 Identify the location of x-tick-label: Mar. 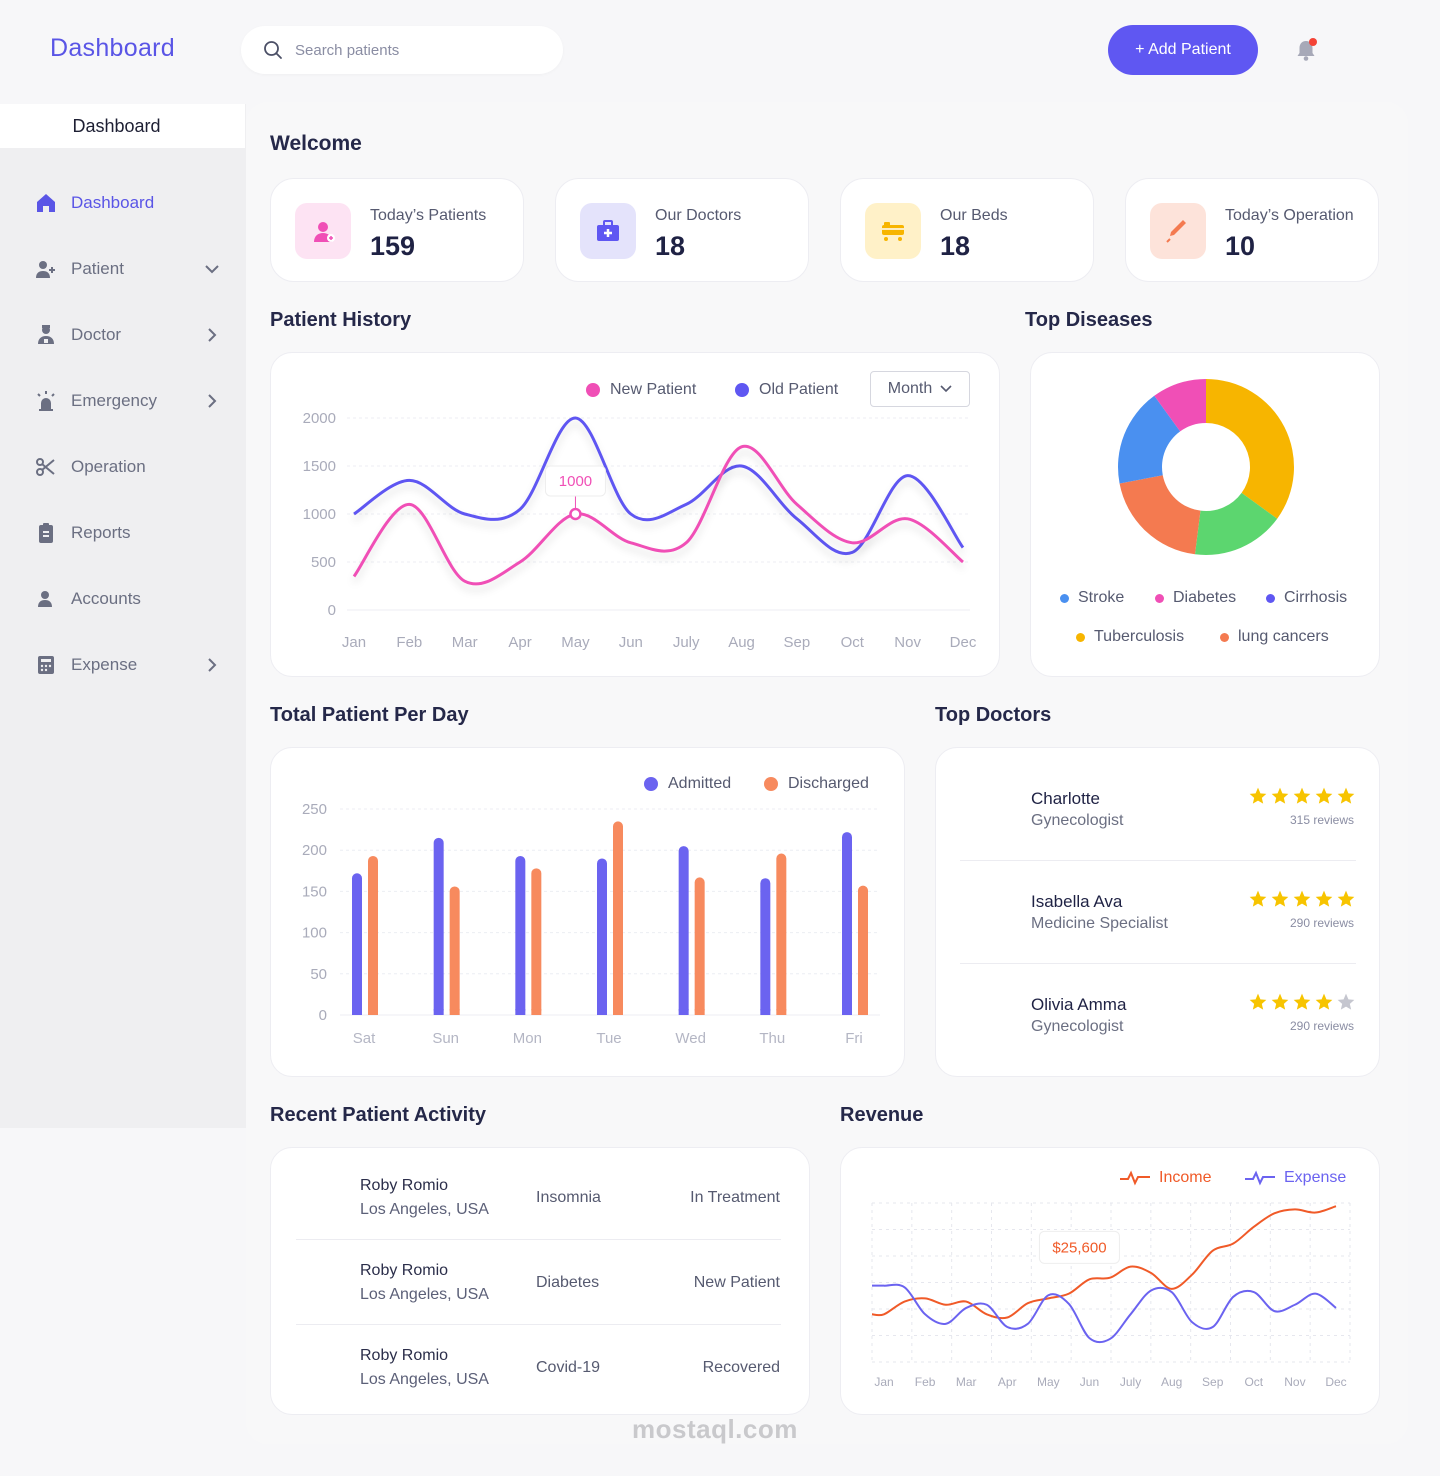
(966, 1382).